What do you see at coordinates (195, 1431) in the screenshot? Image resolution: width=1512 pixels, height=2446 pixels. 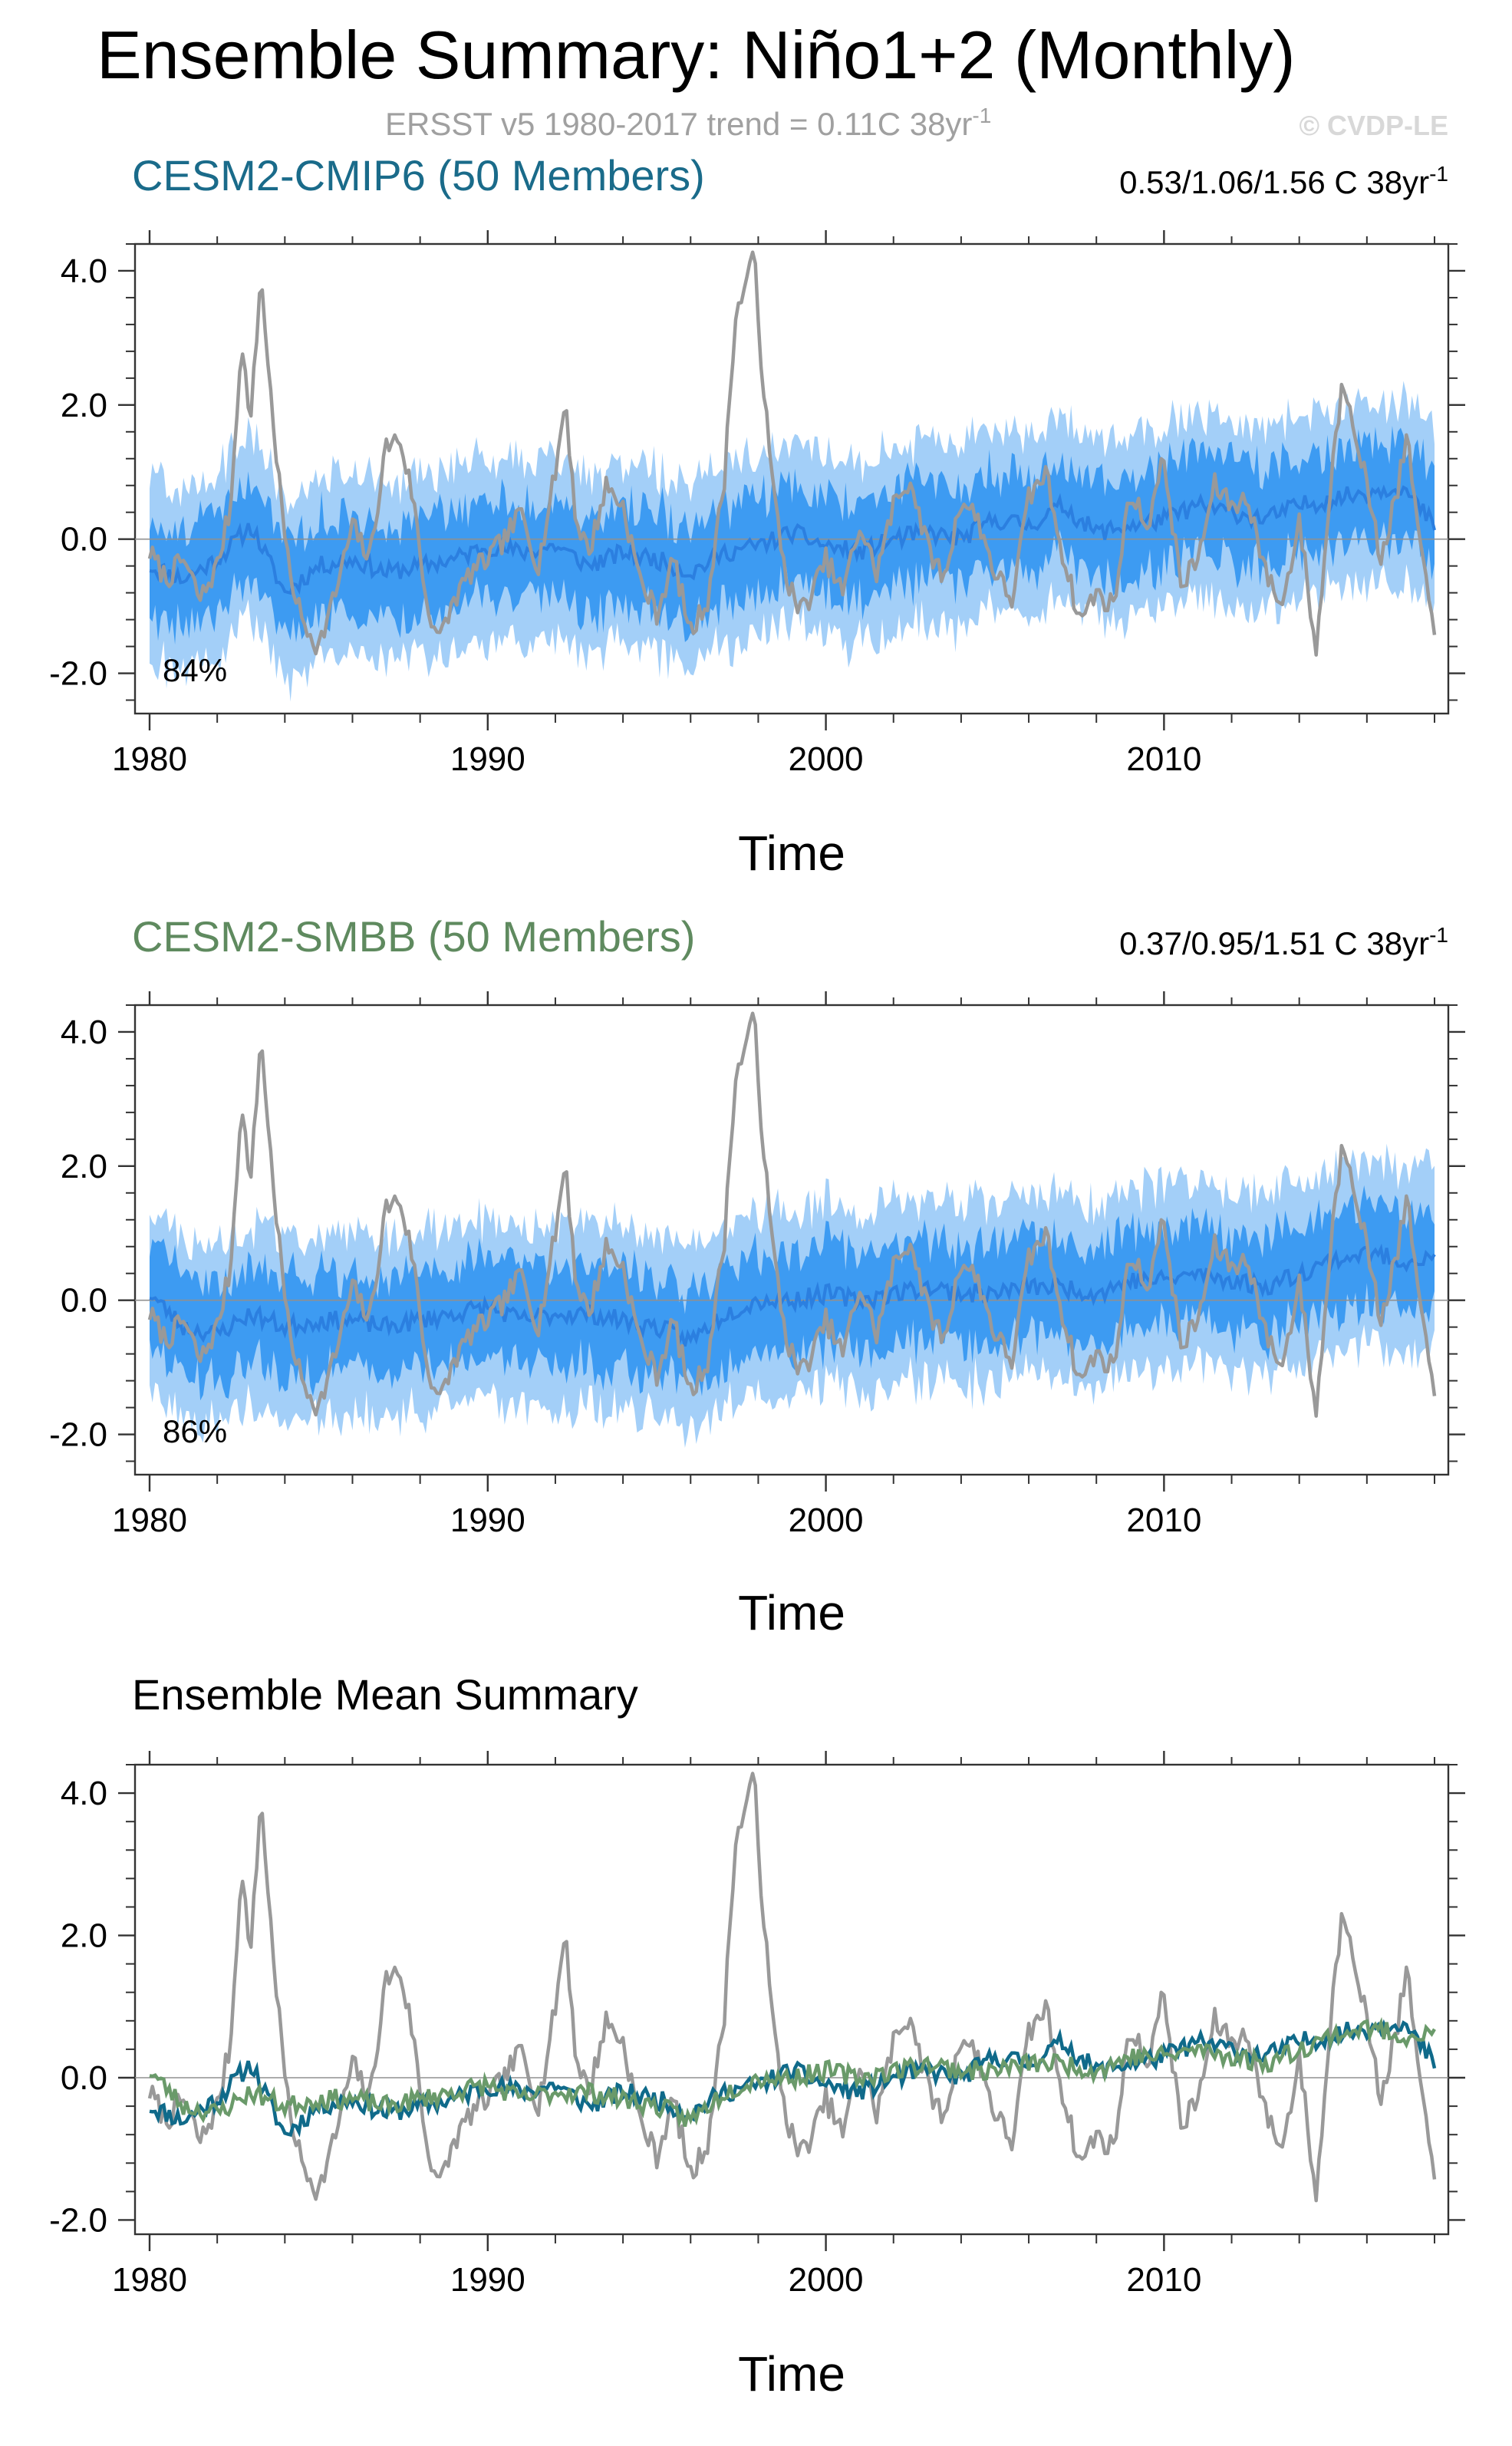 I see `percent-label: 86%` at bounding box center [195, 1431].